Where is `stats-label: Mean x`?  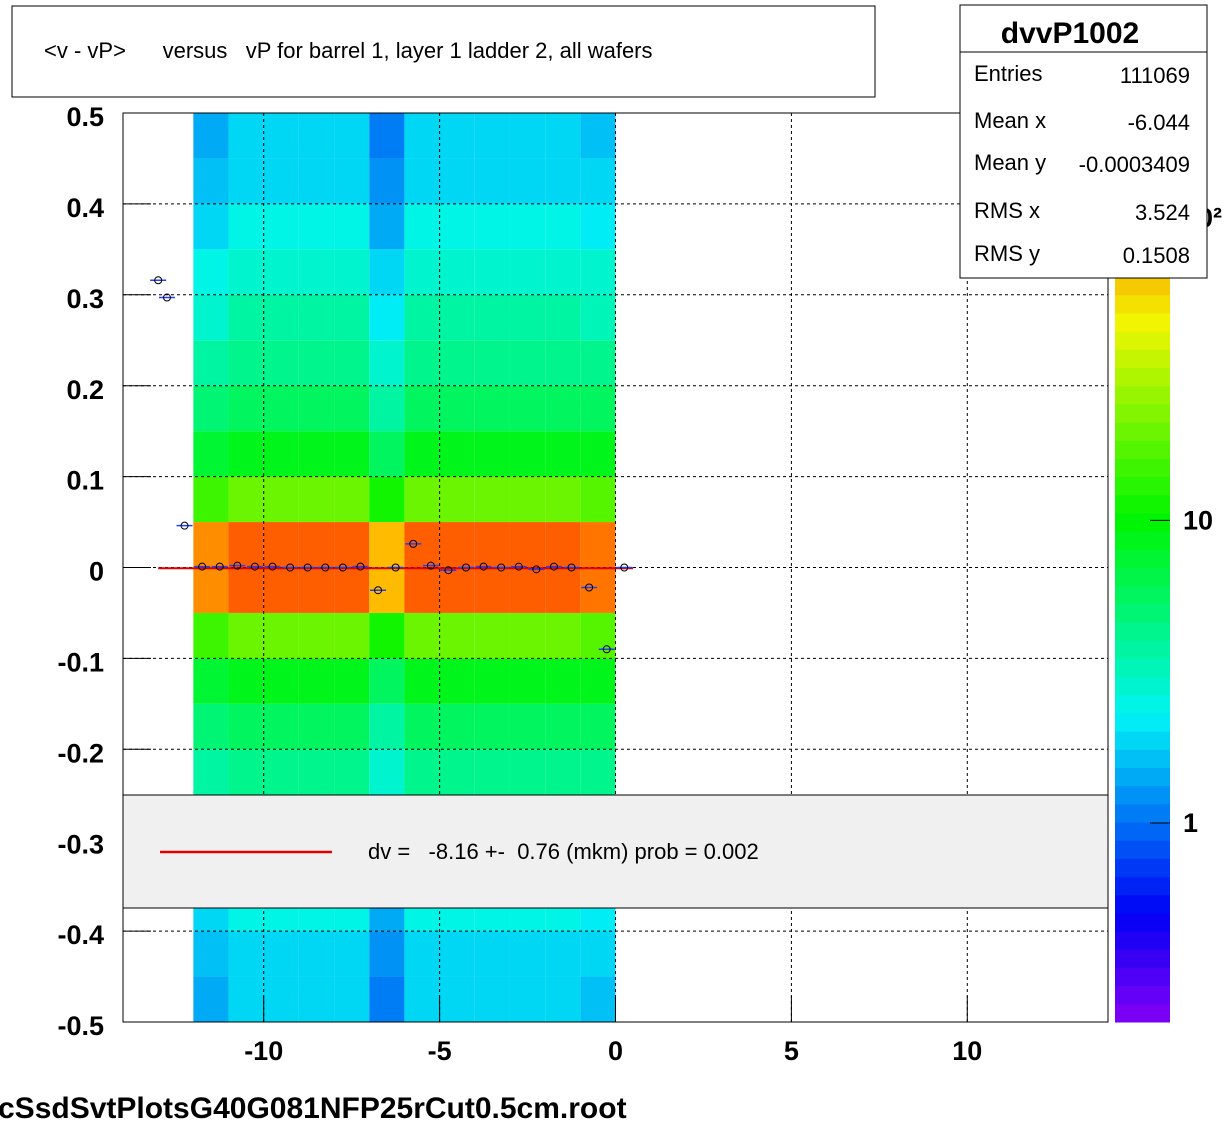
stats-label: Mean x is located at coordinates (1010, 120).